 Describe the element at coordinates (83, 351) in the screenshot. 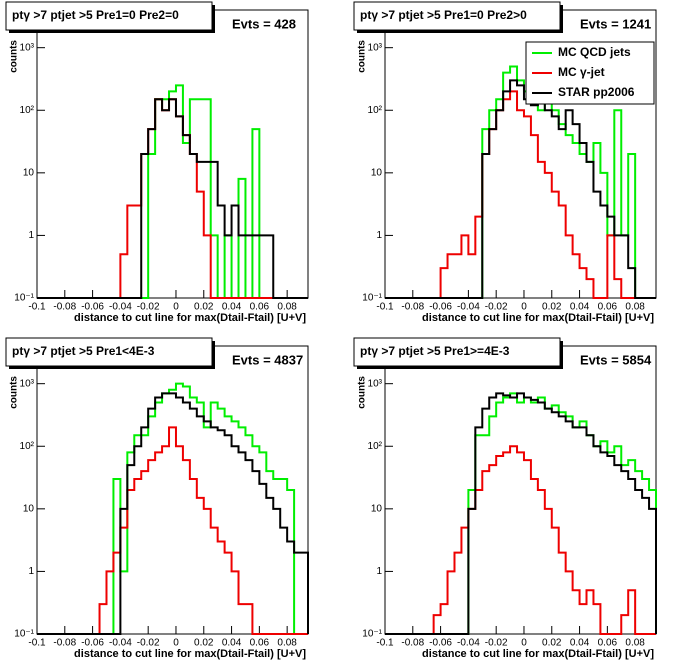

I see `panel-title: ptγ >7 ptjet >5 Pre1<4E-3` at that location.